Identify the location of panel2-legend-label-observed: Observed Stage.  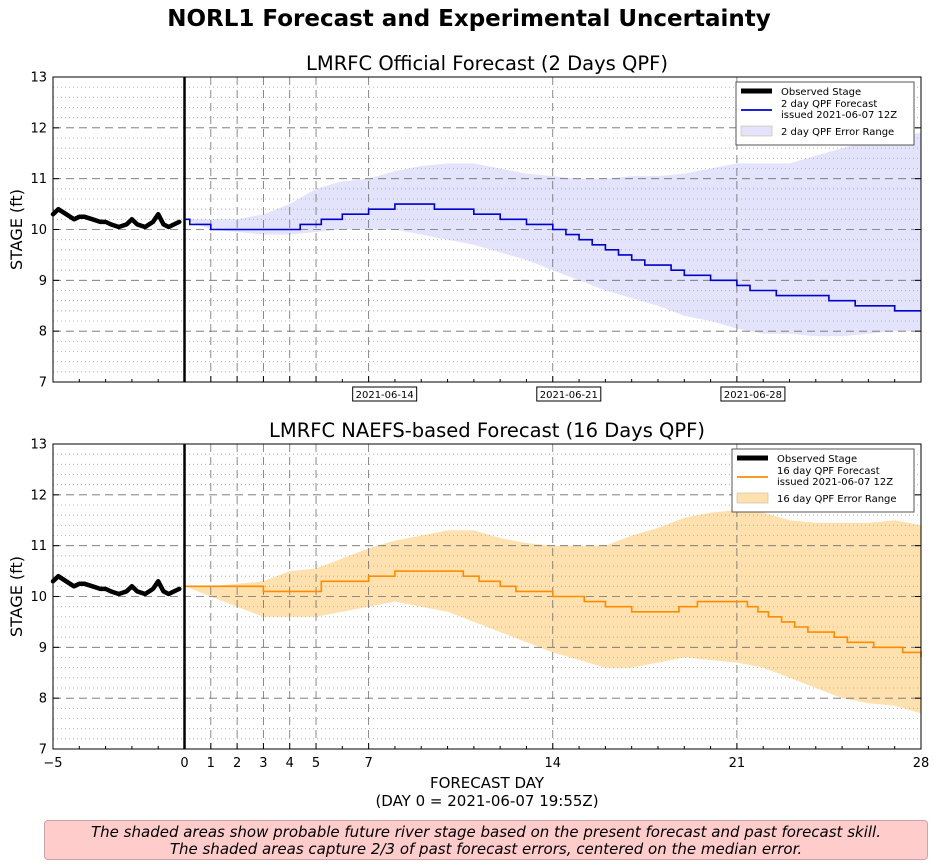
(817, 459).